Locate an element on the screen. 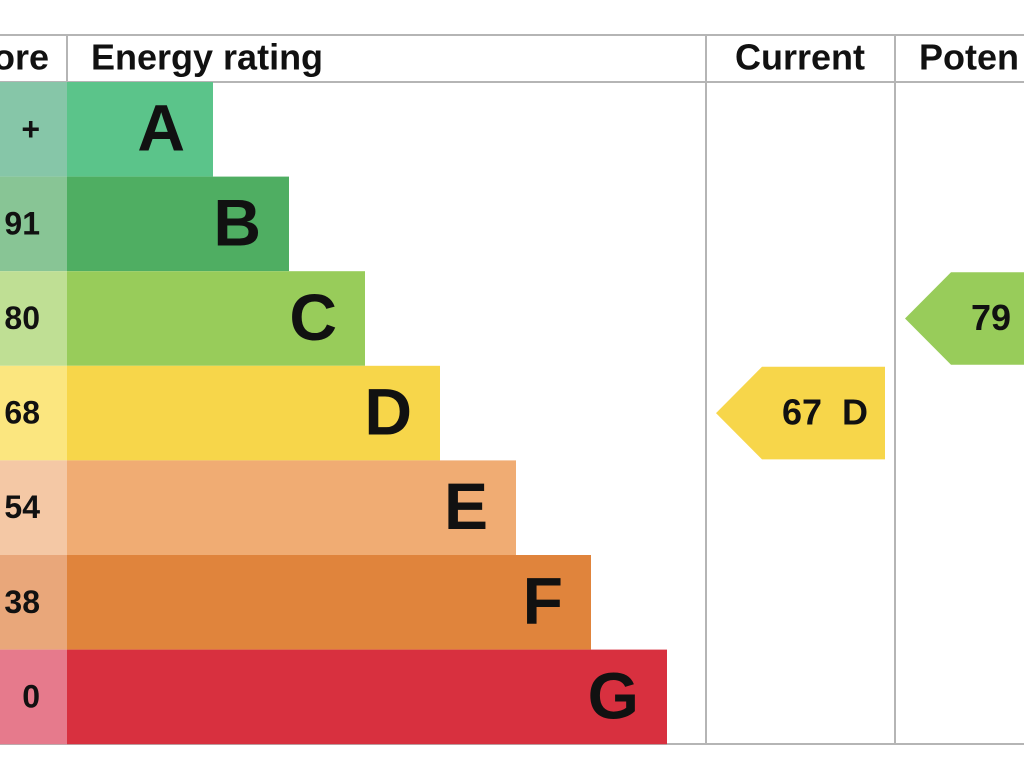  arrows: 67D79C is located at coordinates (870, 366).